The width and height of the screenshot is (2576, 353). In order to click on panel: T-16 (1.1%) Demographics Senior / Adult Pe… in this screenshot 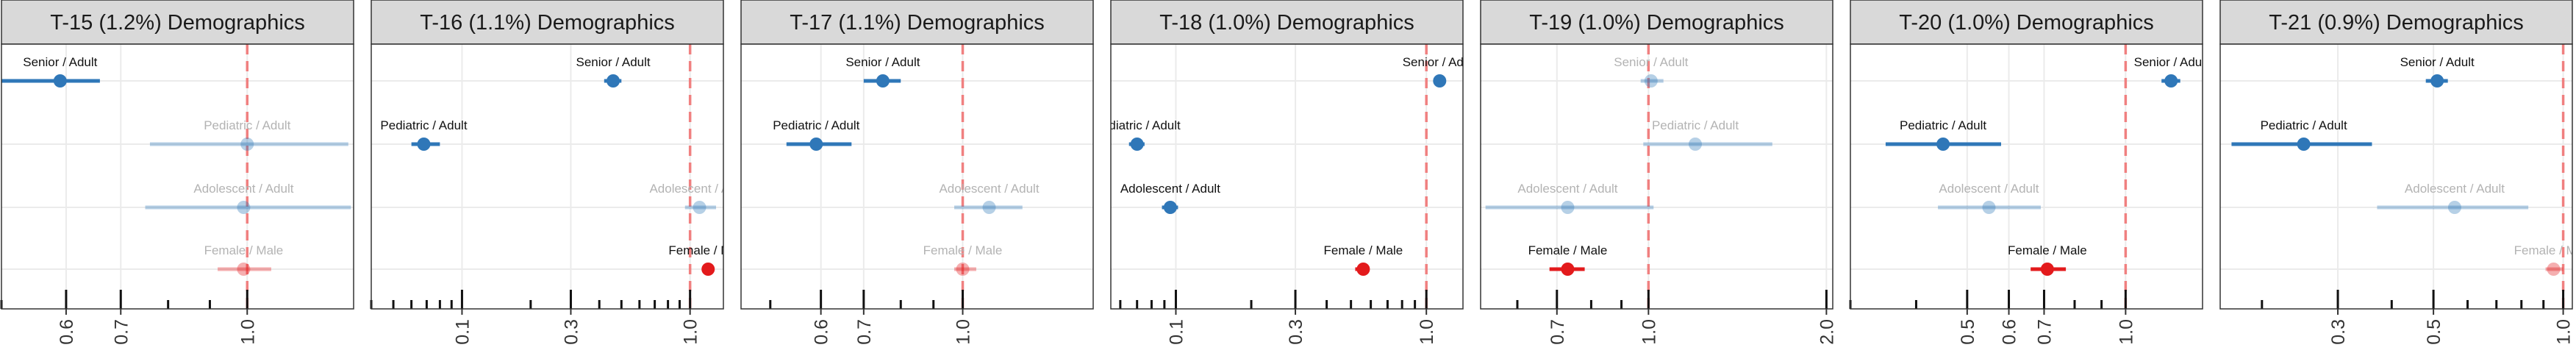, I will do `click(559, 173)`.